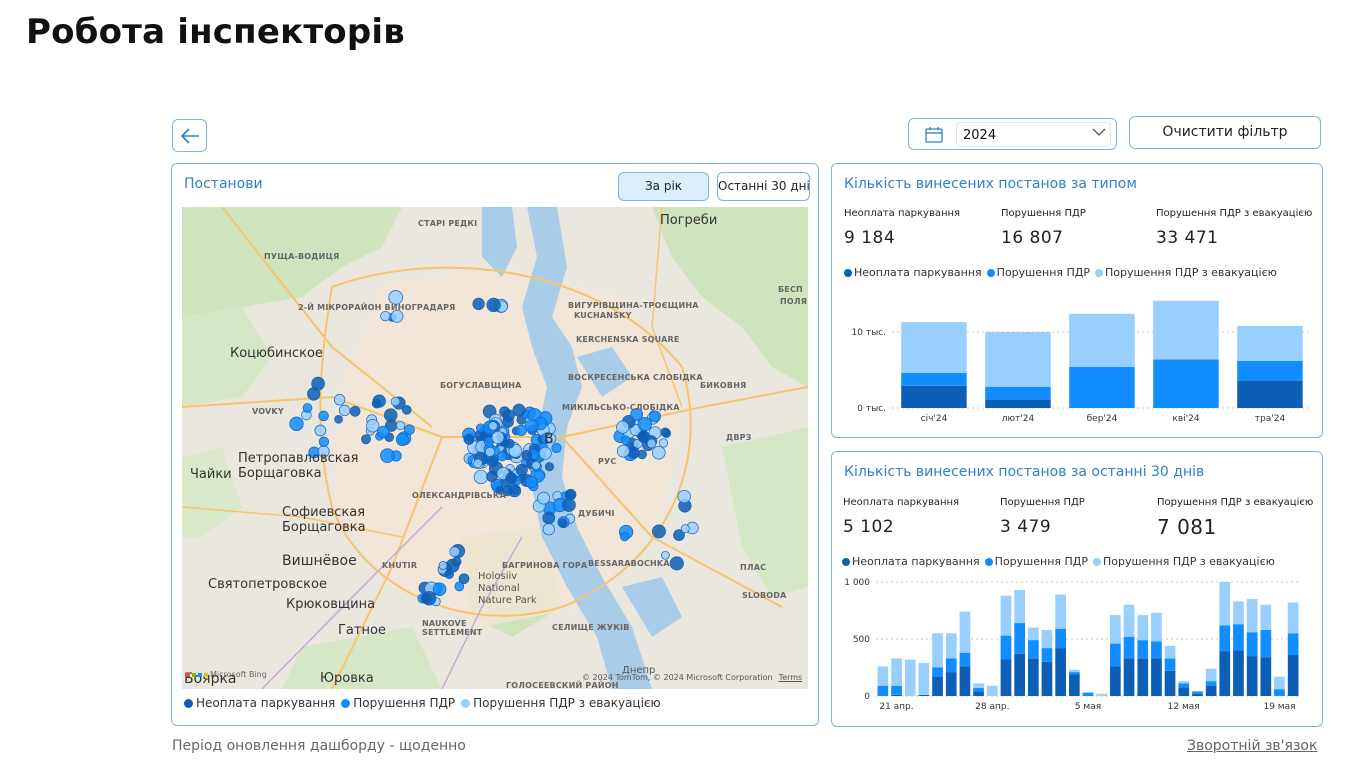 This screenshot has width=1355, height=767. What do you see at coordinates (189, 135) in the screenshot?
I see `back-button` at bounding box center [189, 135].